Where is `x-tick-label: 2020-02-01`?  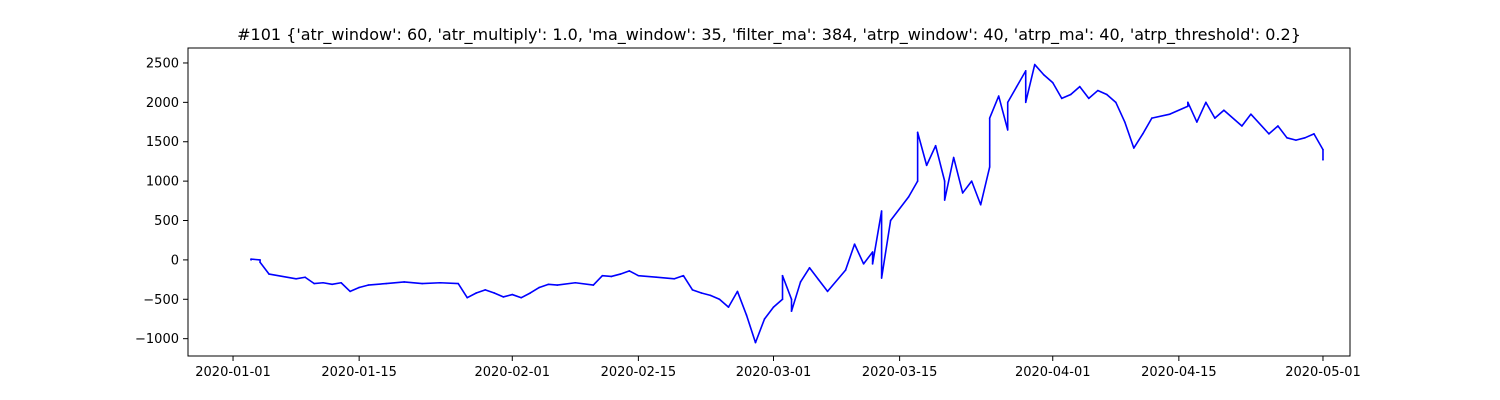 x-tick-label: 2020-02-01 is located at coordinates (512, 372).